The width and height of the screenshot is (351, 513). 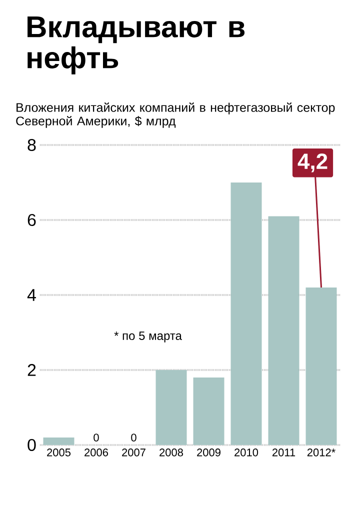 I want to click on y-tick-label: 8, so click(x=32, y=145).